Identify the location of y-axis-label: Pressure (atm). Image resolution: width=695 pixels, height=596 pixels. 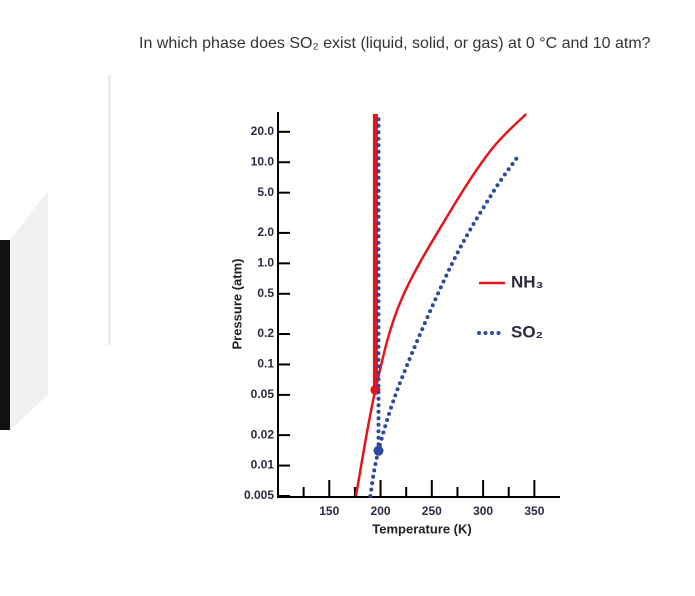
(236, 303).